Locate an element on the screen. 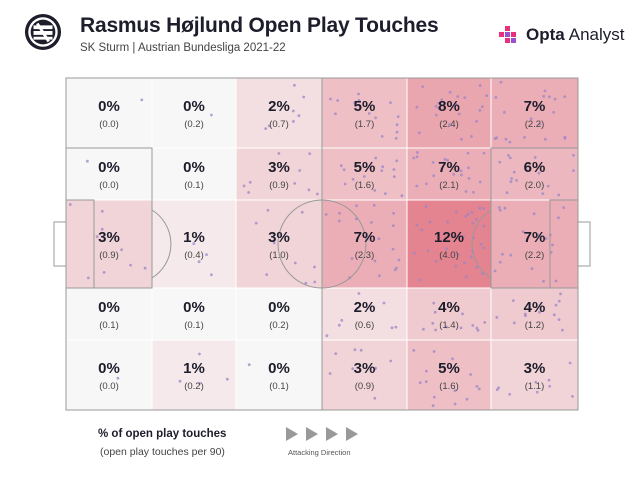 Image resolution: width=640 pixels, height=480 pixels. heat-cell-r3-c4 is located at coordinates (364, 244).